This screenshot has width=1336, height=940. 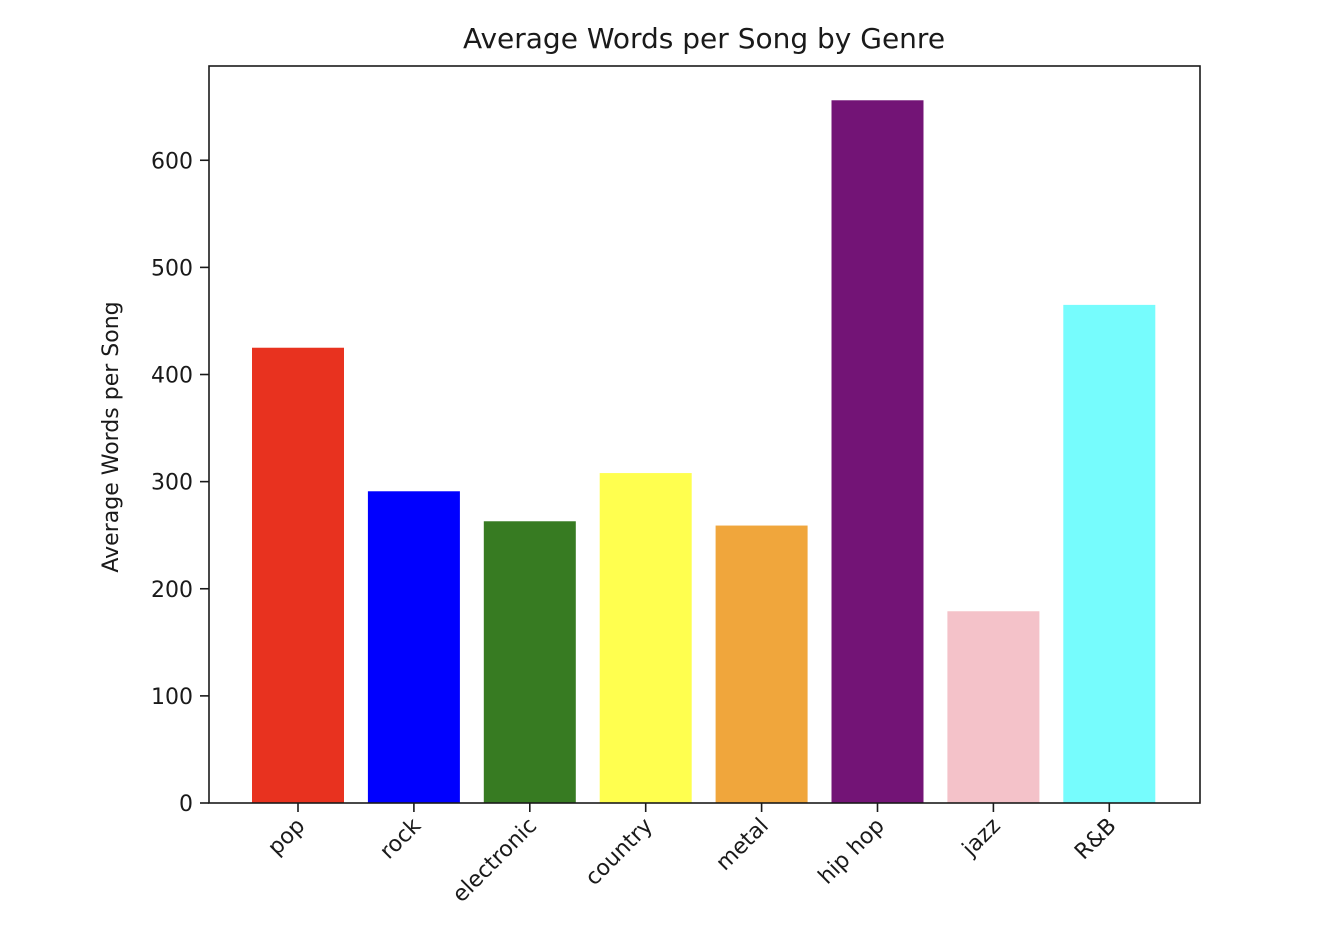 What do you see at coordinates (172, 376) in the screenshot?
I see `y-tick-label: 400` at bounding box center [172, 376].